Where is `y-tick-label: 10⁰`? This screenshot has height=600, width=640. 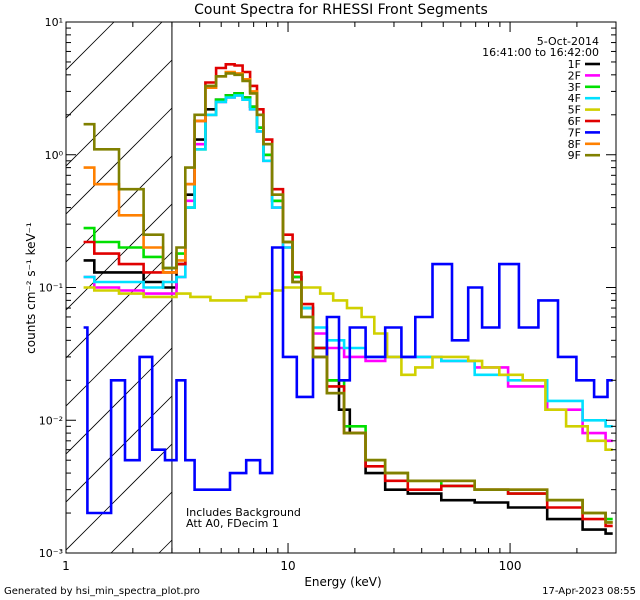 y-tick-label: 10⁰ is located at coordinates (54, 155).